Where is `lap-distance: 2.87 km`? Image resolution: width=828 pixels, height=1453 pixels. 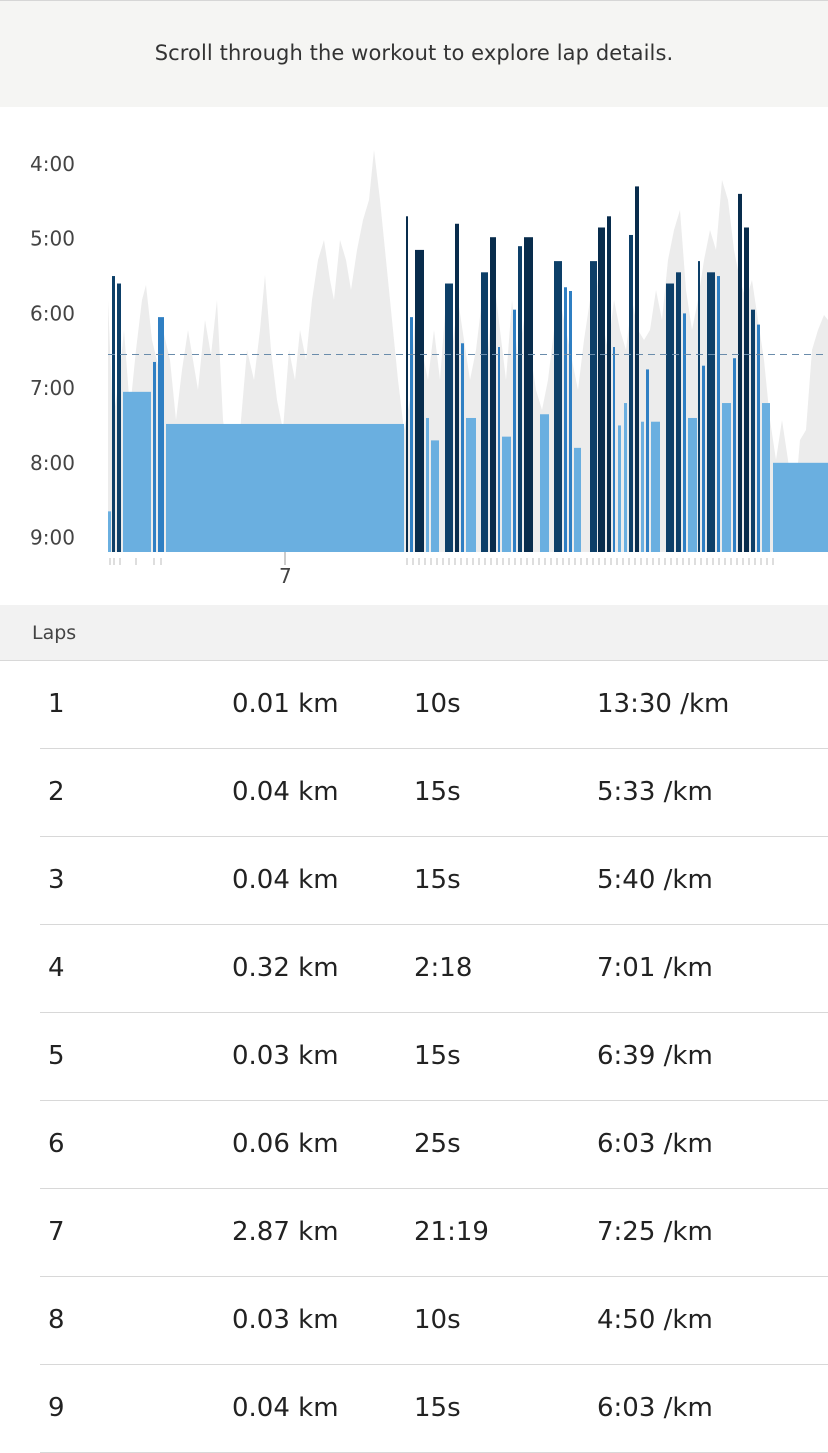
lap-distance: 2.87 km is located at coordinates (285, 1232).